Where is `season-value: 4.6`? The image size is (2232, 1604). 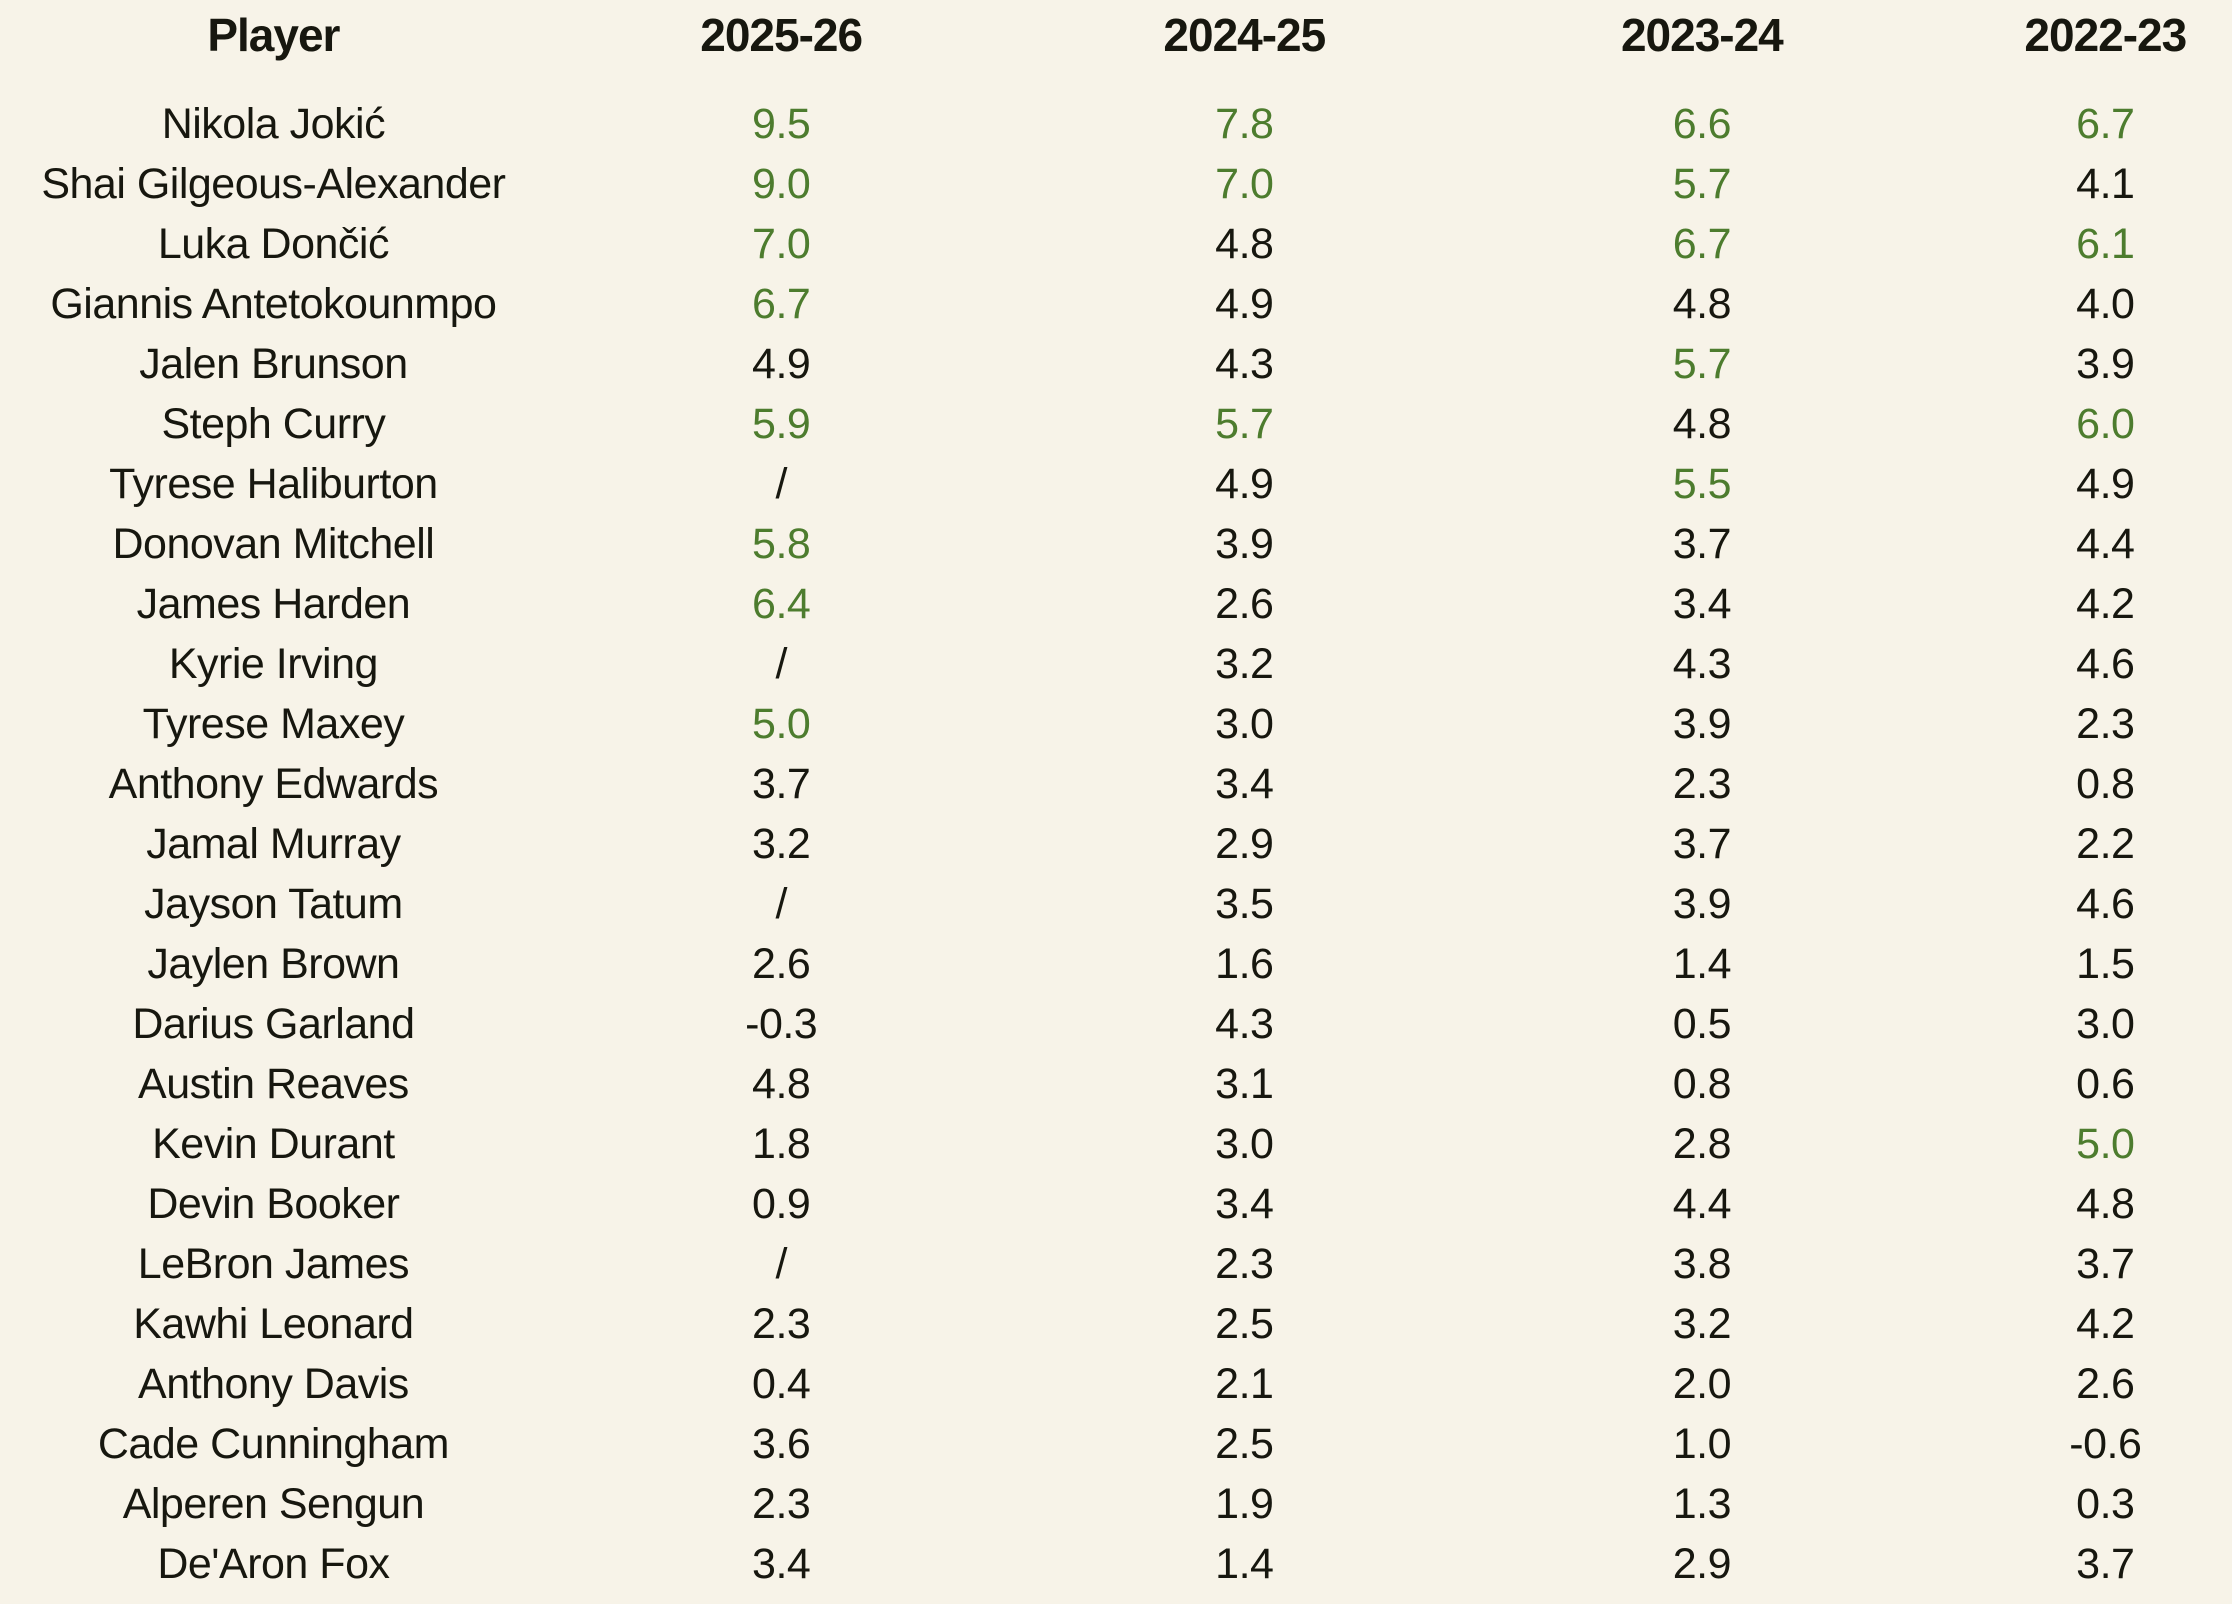 season-value: 4.6 is located at coordinates (2105, 663).